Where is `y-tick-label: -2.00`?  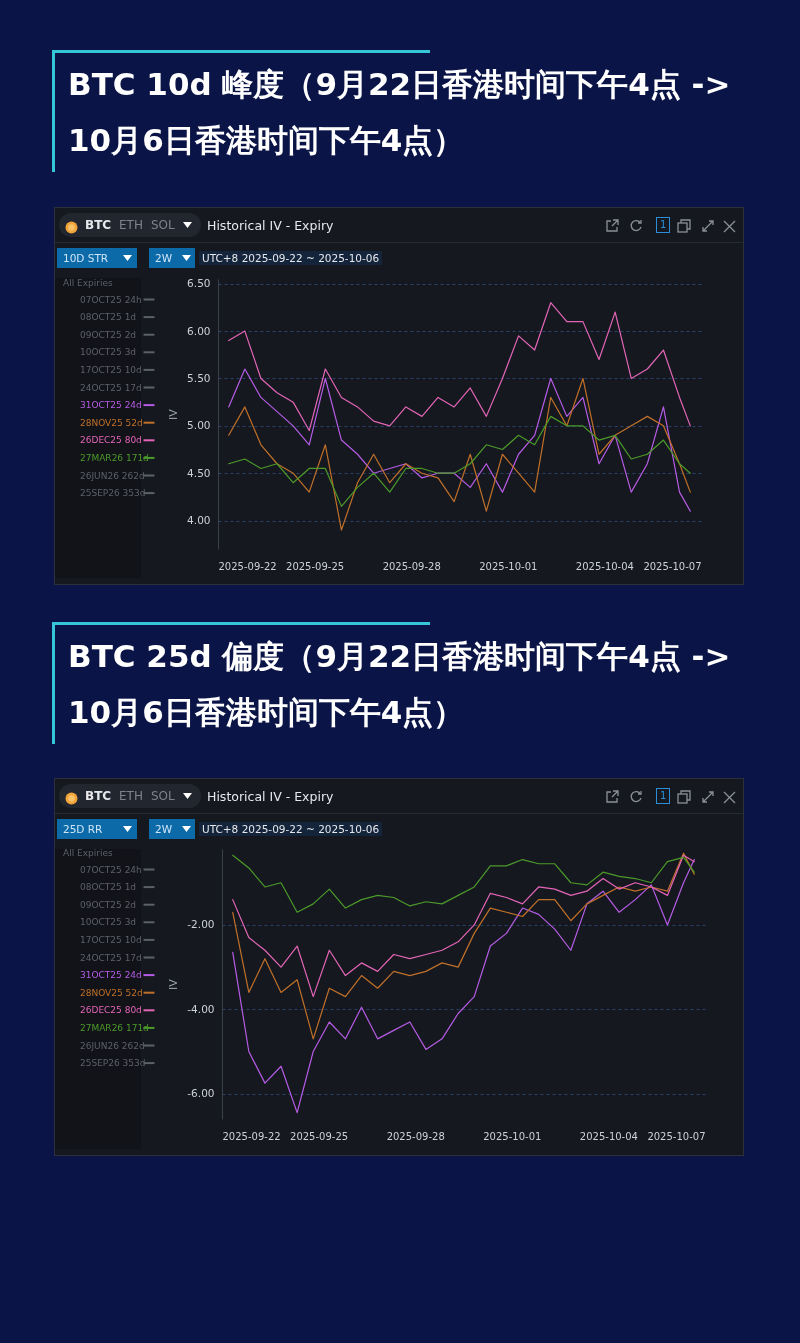
y-tick-label: -2.00 is located at coordinates (201, 924).